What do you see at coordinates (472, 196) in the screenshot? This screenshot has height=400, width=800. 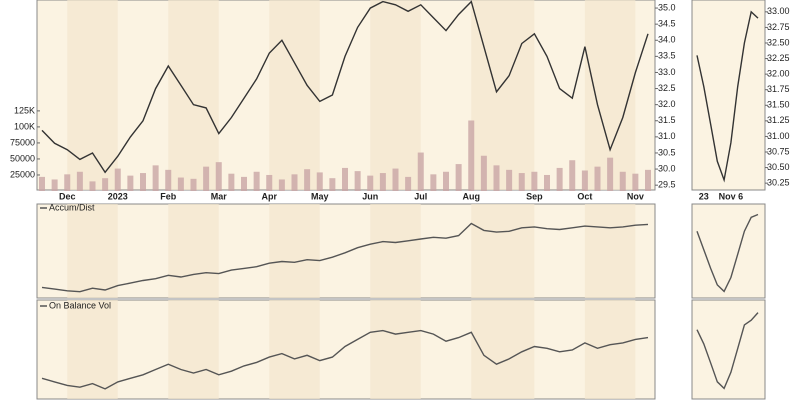 I see `x-tick-label: Aug` at bounding box center [472, 196].